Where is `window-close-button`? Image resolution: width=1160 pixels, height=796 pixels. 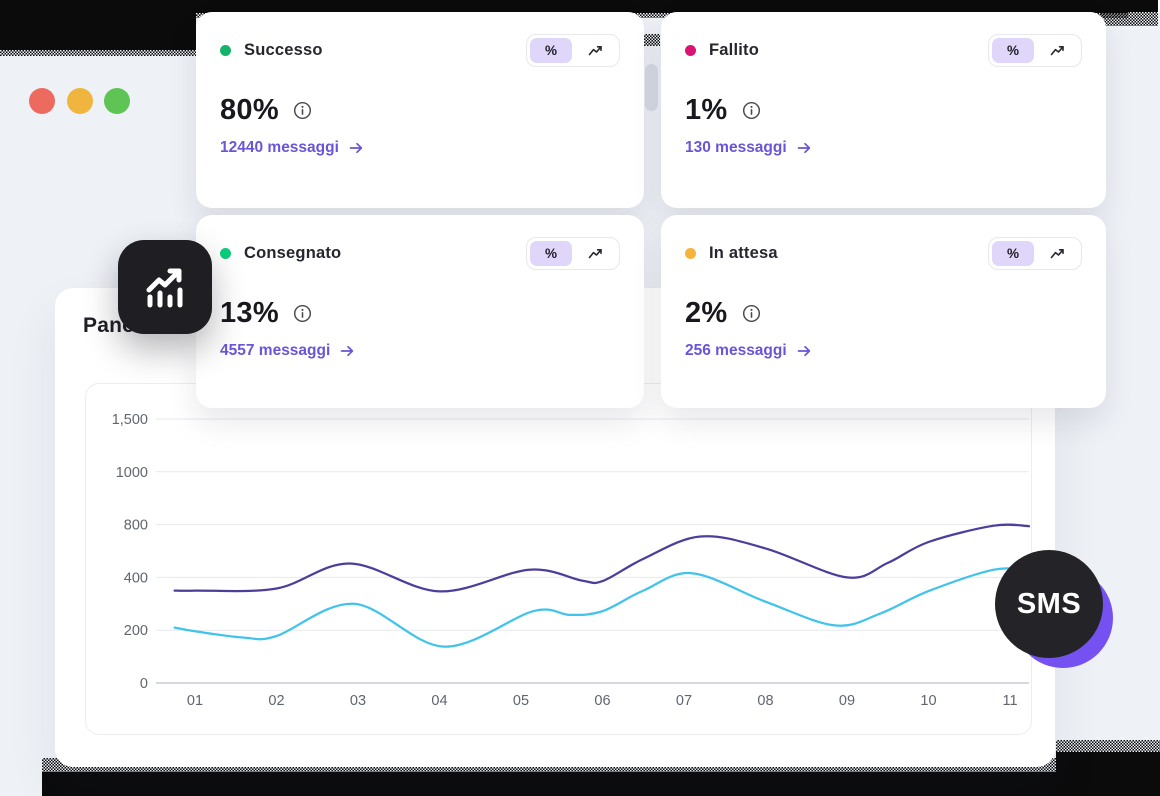 window-close-button is located at coordinates (42, 101).